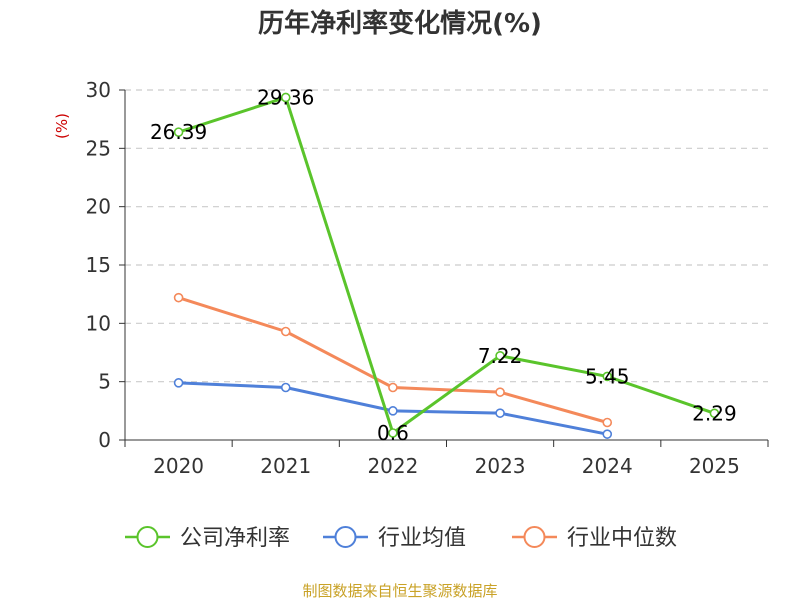  I want to click on legend-item: 公司净利率, so click(207, 538).